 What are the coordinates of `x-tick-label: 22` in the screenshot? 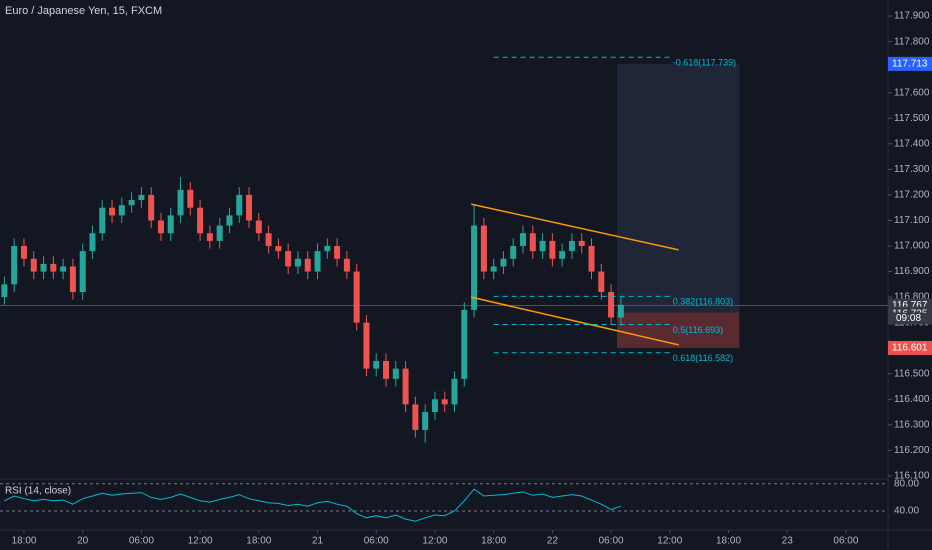 It's located at (553, 541).